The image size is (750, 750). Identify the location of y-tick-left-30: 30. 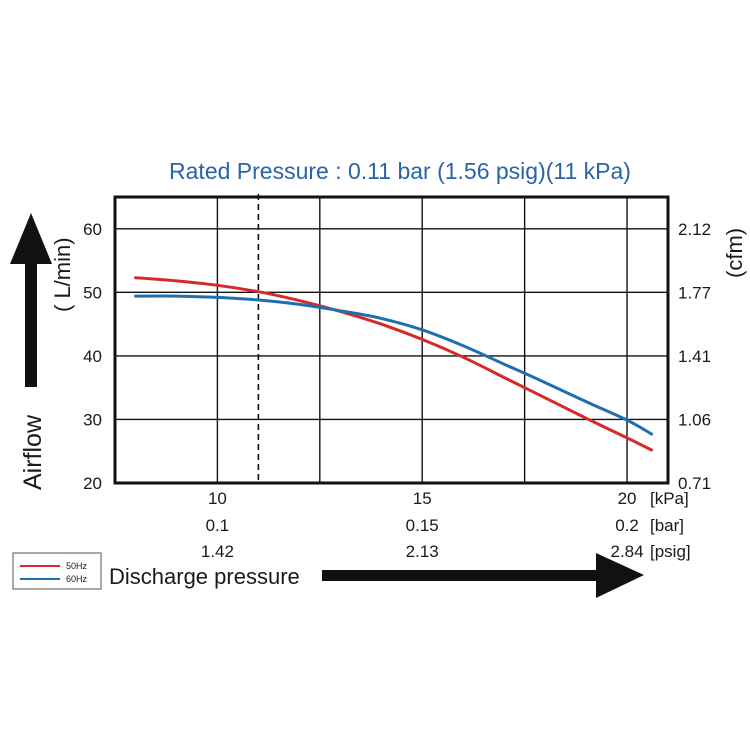
(92, 419).